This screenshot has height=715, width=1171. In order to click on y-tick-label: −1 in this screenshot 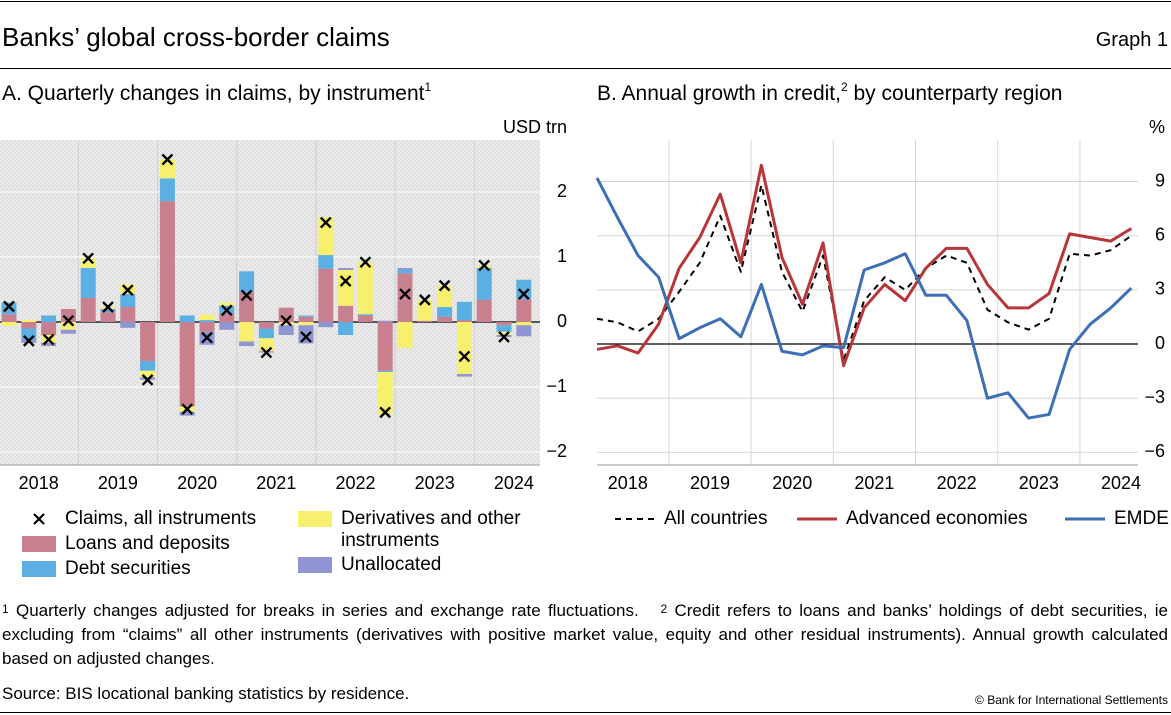, I will do `click(556, 386)`.